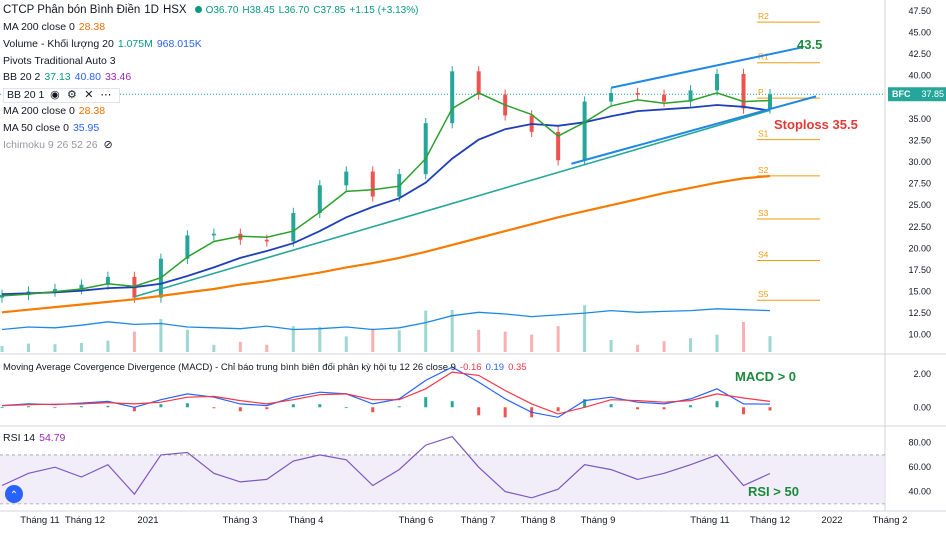  Describe the element at coordinates (831, 520) in the screenshot. I see `time-axis-label: 2022` at that location.